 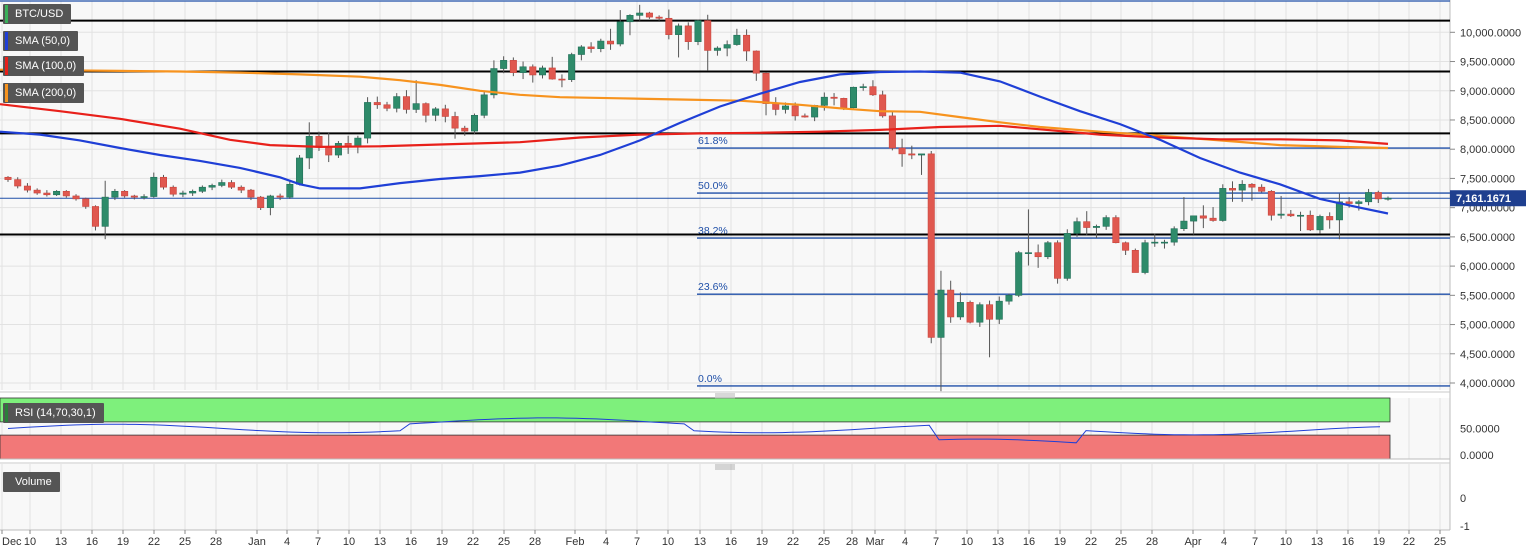 What do you see at coordinates (1487, 238) in the screenshot?
I see `price-tick-label: 6,500.0000` at bounding box center [1487, 238].